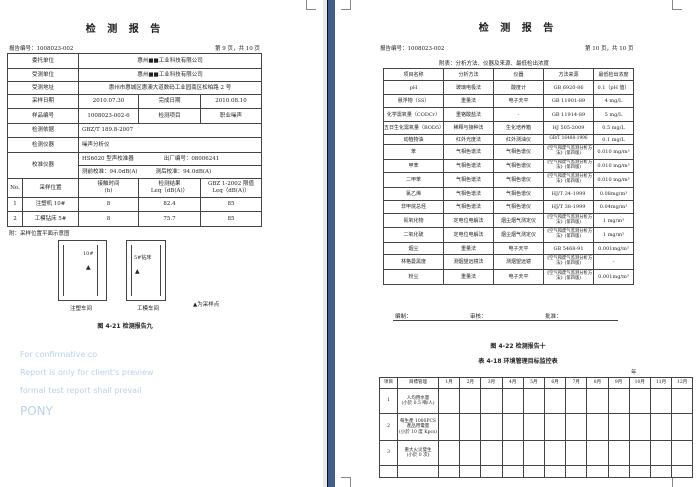 The width and height of the screenshot is (699, 487). What do you see at coordinates (108, 188) in the screenshot?
I see `header-cell: 接触时间 (h)` at bounding box center [108, 188].